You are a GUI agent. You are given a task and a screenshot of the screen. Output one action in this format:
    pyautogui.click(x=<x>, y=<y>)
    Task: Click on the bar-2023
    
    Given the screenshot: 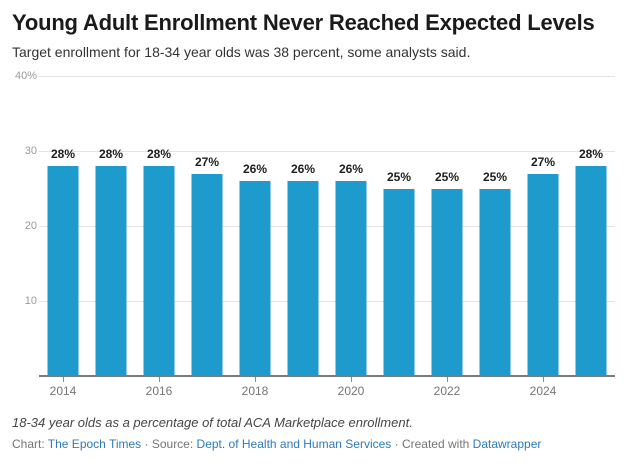 What is the action you would take?
    pyautogui.click(x=495, y=282)
    